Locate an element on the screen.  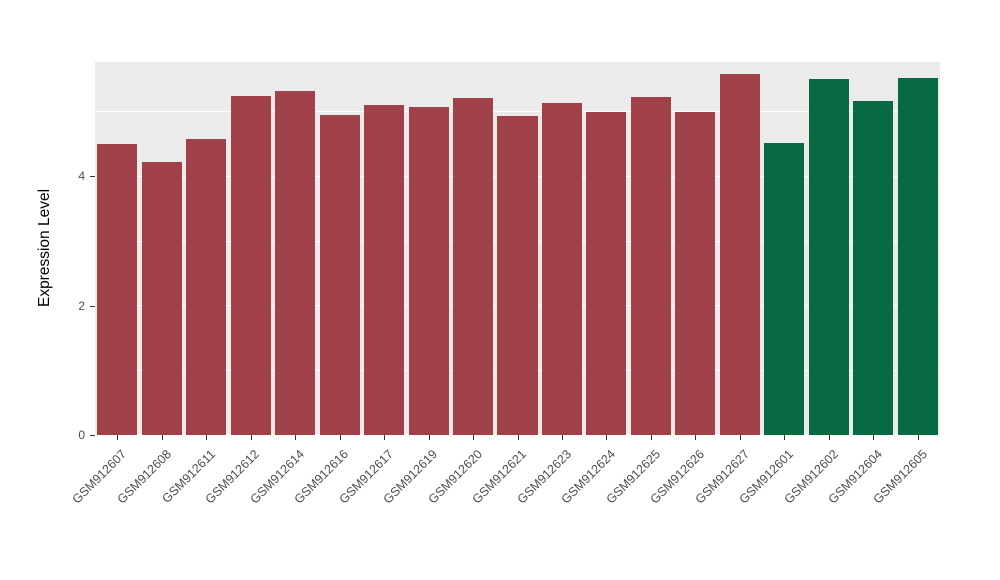
minor-gridline is located at coordinates (517, 112).